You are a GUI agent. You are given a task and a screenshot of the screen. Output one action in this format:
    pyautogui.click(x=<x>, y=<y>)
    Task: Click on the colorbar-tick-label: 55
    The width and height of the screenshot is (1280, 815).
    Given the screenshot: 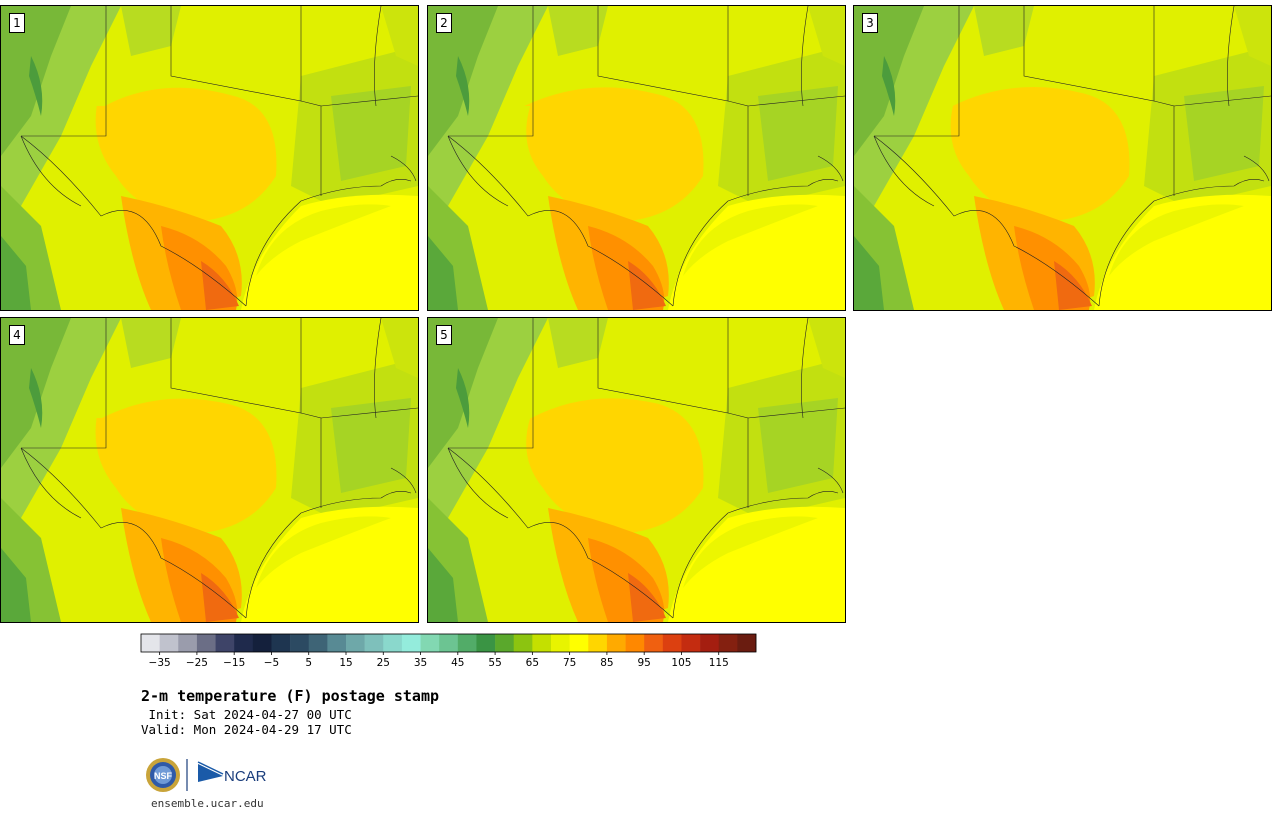 What is the action you would take?
    pyautogui.click(x=494, y=663)
    